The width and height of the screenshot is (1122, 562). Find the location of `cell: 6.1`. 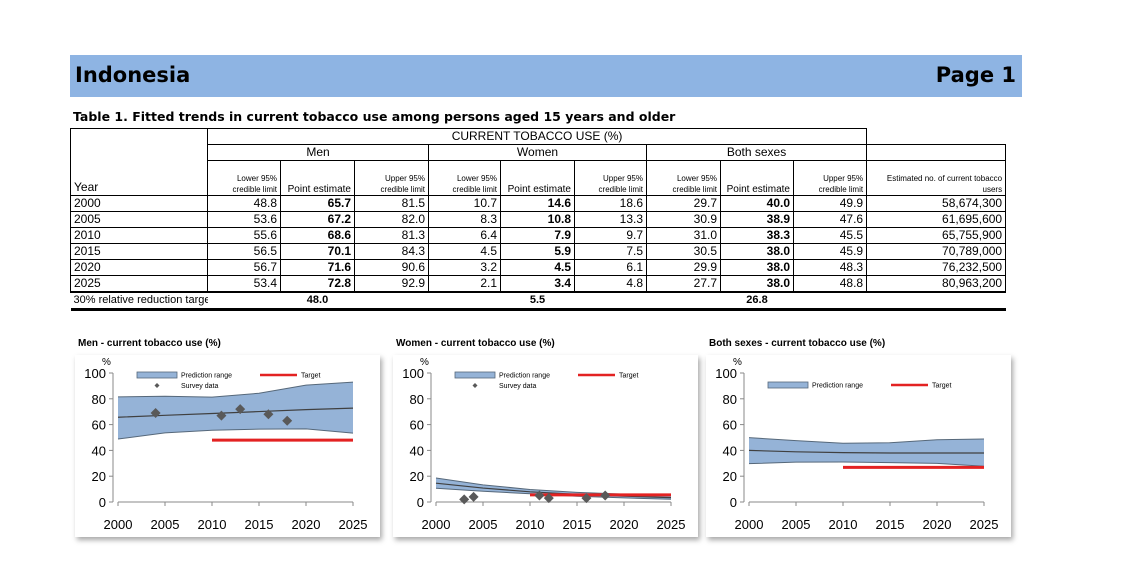

cell: 6.1 is located at coordinates (610, 267).